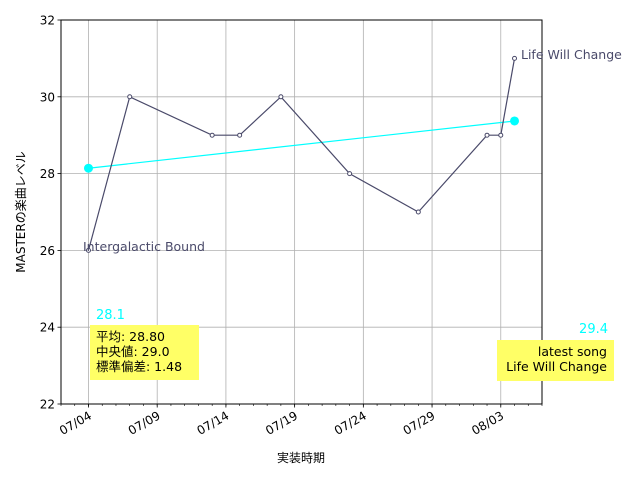  I want to click on y-tick-label: 26, so click(47, 251).